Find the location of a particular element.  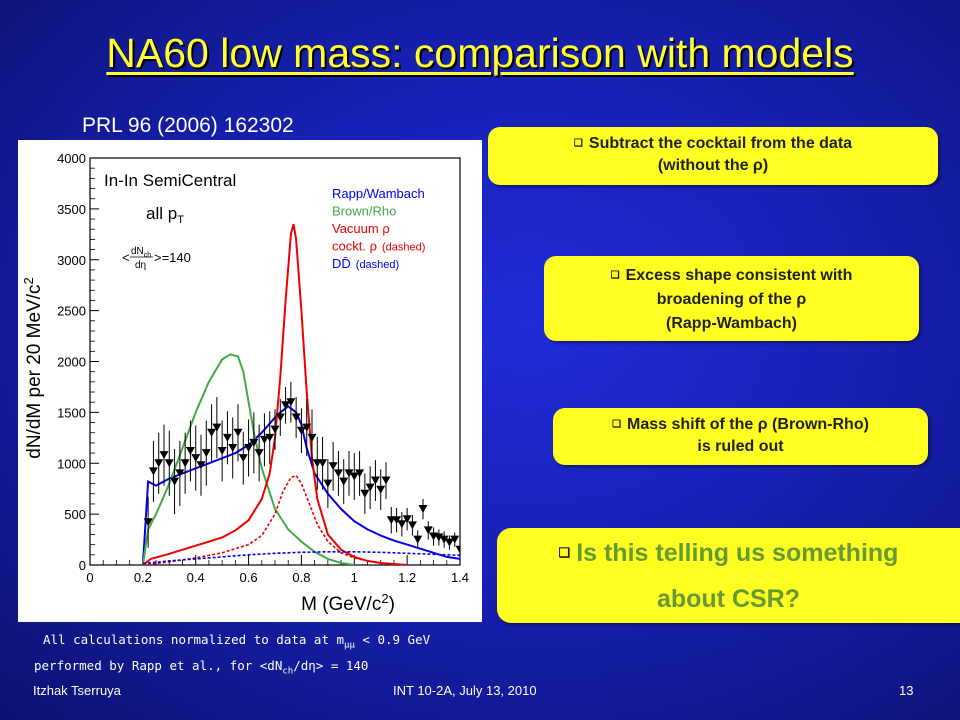

x-tick-label: 1.2 is located at coordinates (407, 577).